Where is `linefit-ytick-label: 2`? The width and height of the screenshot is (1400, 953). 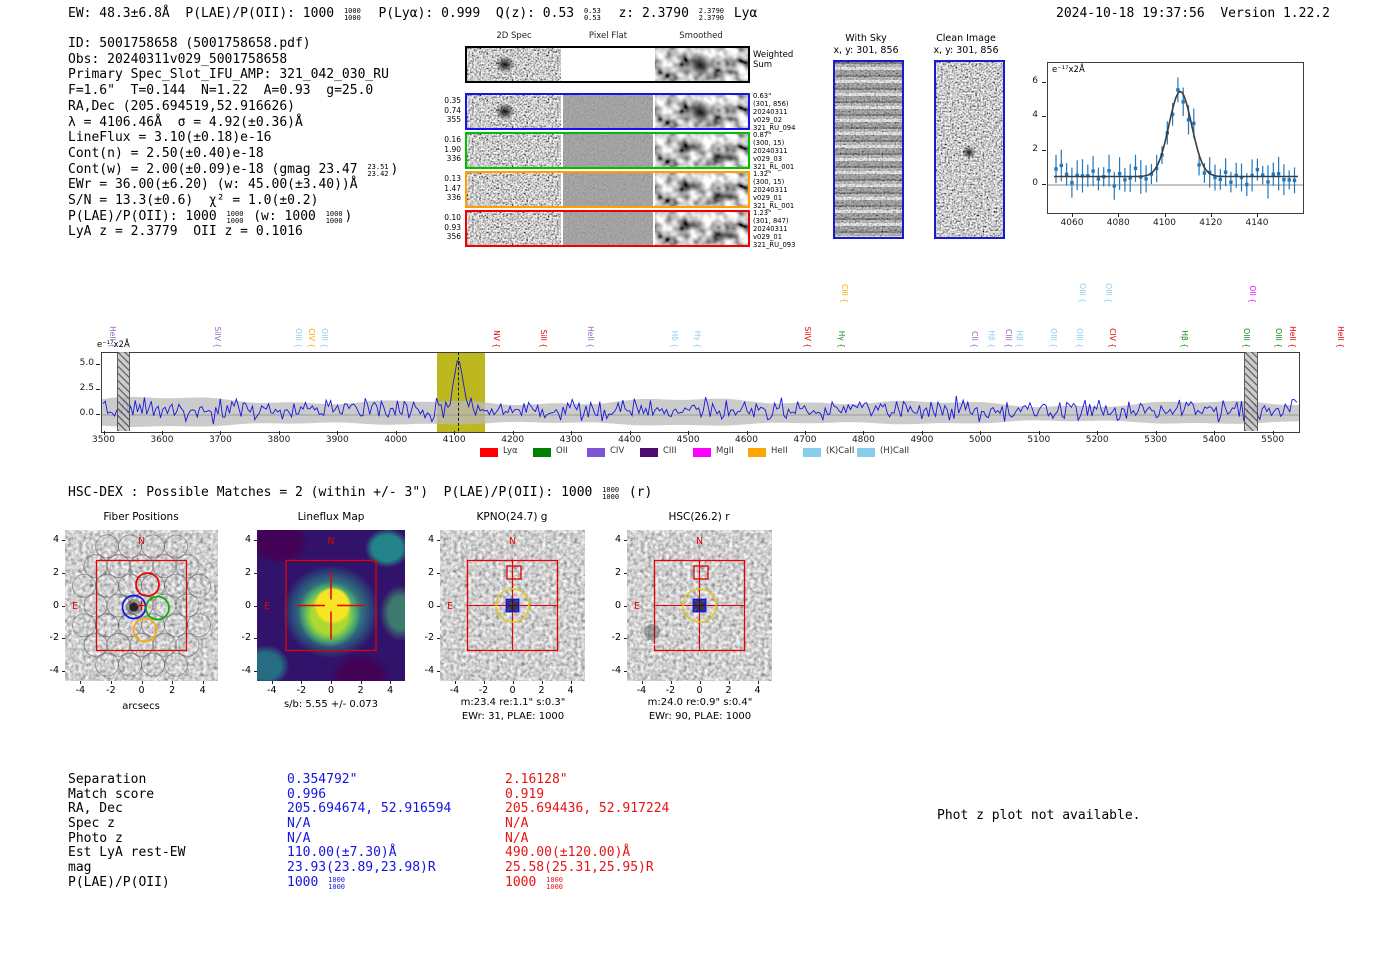
linefit-ytick-label: 2 is located at coordinates (1035, 149).